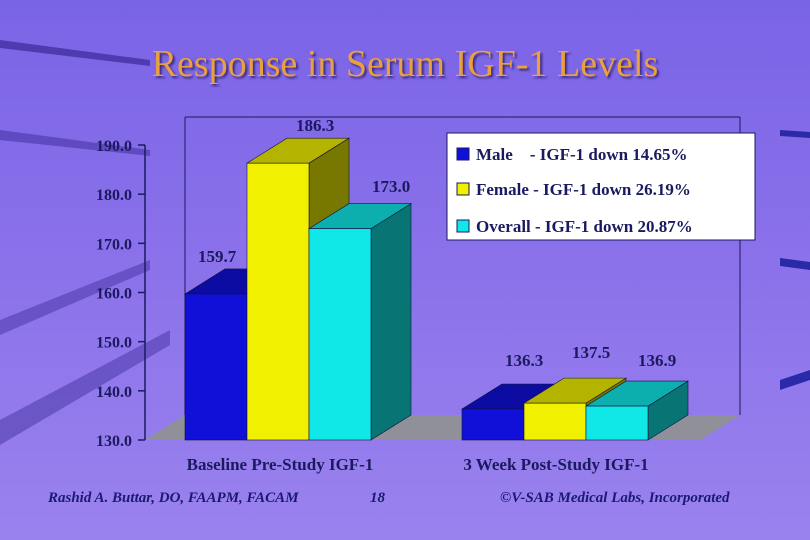 Image resolution: width=810 pixels, height=540 pixels. Describe the element at coordinates (463, 189) in the screenshot. I see `legend-swatch-female` at that location.